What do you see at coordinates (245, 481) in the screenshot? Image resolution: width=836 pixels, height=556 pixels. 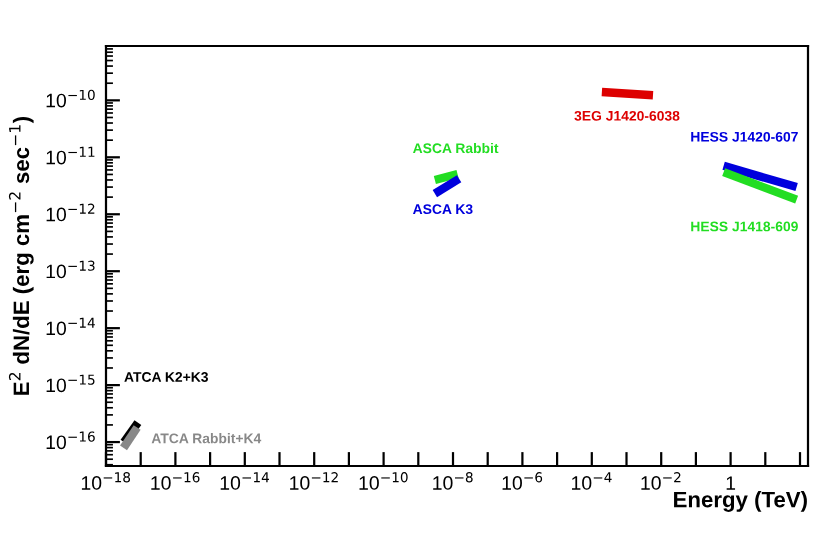 I see `x-tick-label: 10$^{−14}$` at bounding box center [245, 481].